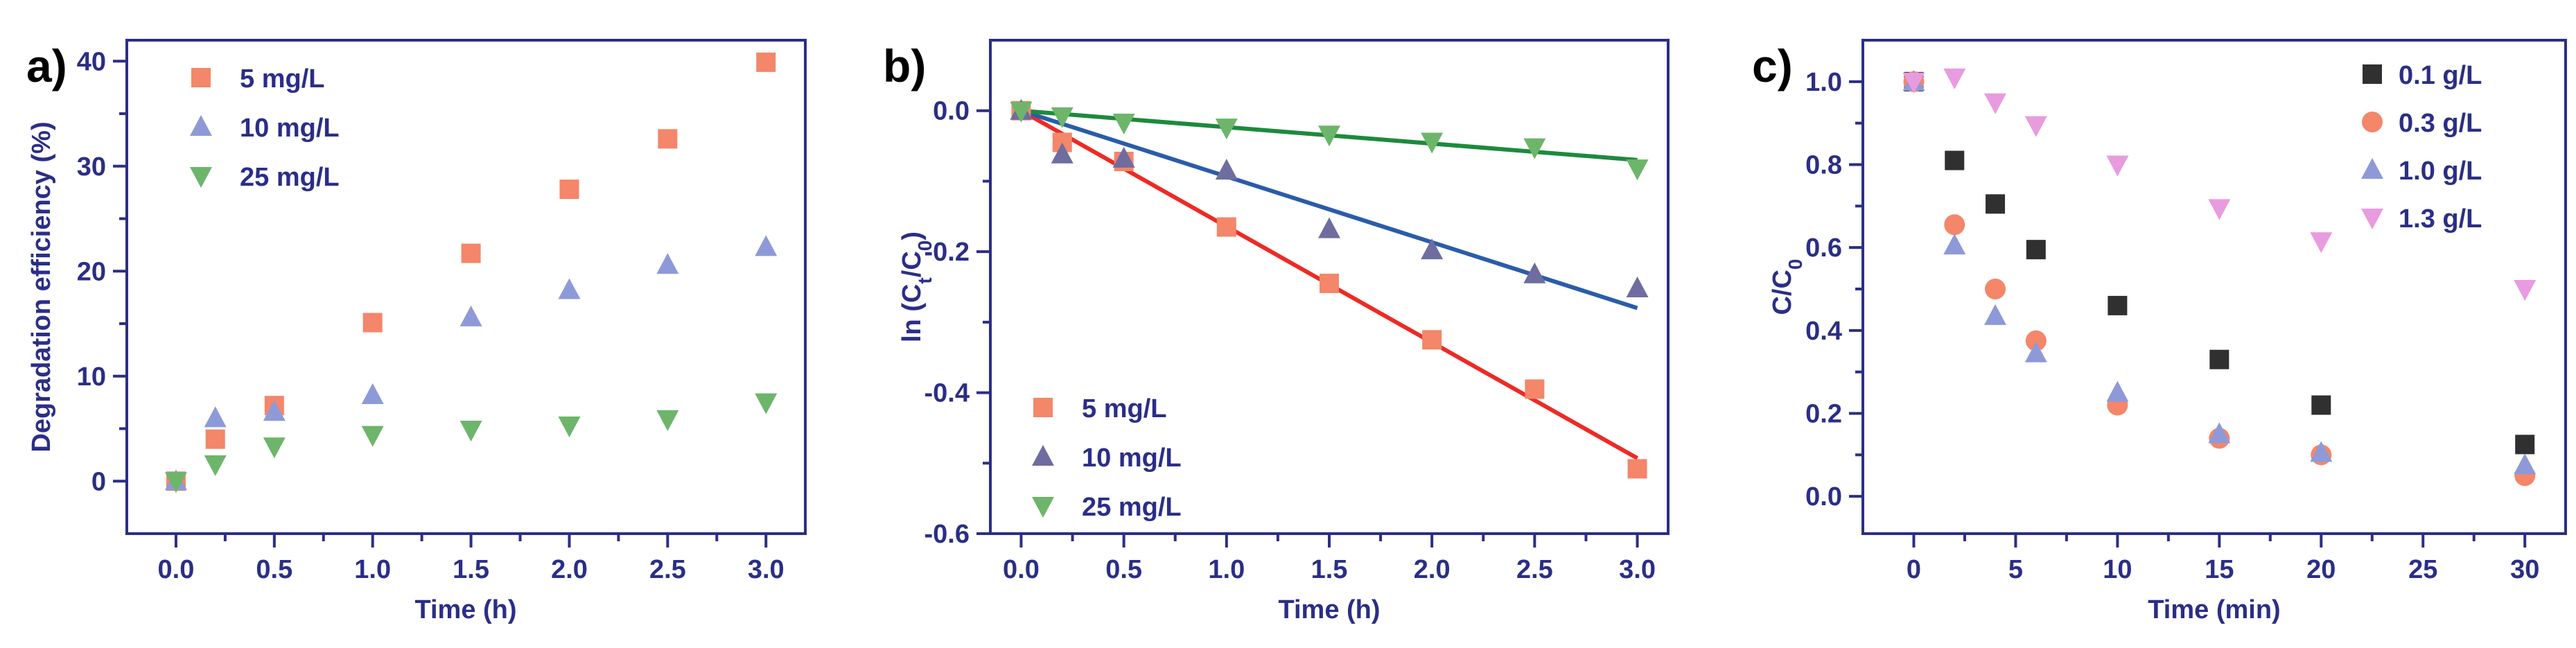 This screenshot has height=648, width=2576. Describe the element at coordinates (1772, 65) in the screenshot. I see `panel-label: c)` at that location.